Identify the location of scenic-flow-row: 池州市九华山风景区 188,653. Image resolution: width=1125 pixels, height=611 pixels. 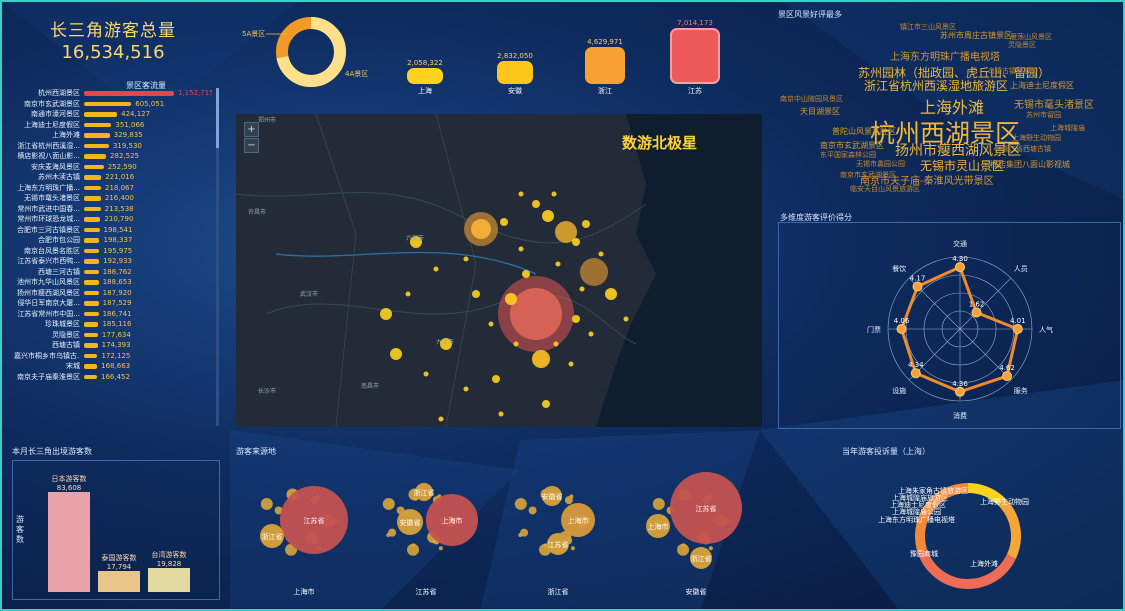
(113, 282).